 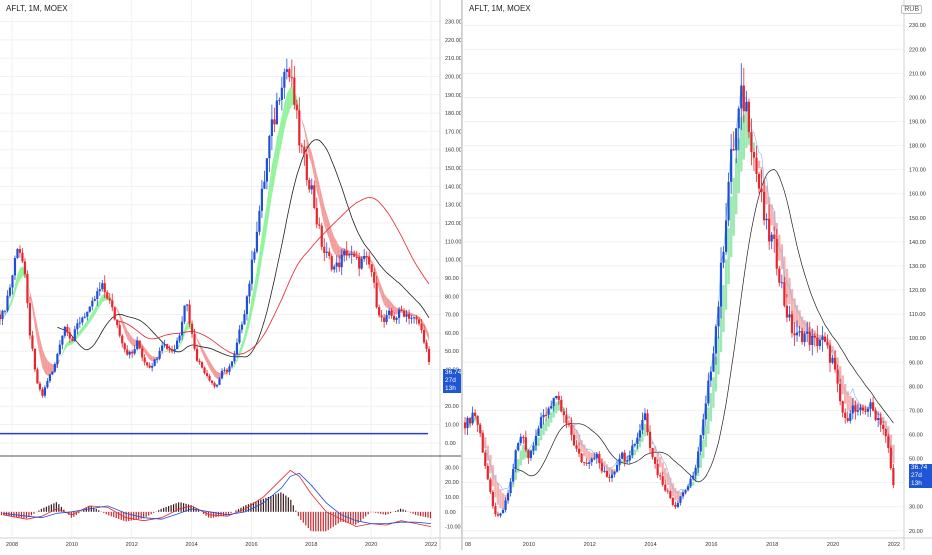 What do you see at coordinates (453, 206) in the screenshot?
I see `left-price-tick: 130.00` at bounding box center [453, 206].